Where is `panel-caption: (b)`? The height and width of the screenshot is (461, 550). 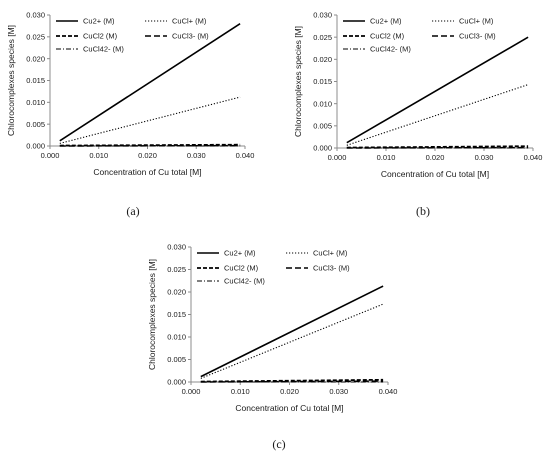 panel-caption: (b) is located at coordinates (423, 211).